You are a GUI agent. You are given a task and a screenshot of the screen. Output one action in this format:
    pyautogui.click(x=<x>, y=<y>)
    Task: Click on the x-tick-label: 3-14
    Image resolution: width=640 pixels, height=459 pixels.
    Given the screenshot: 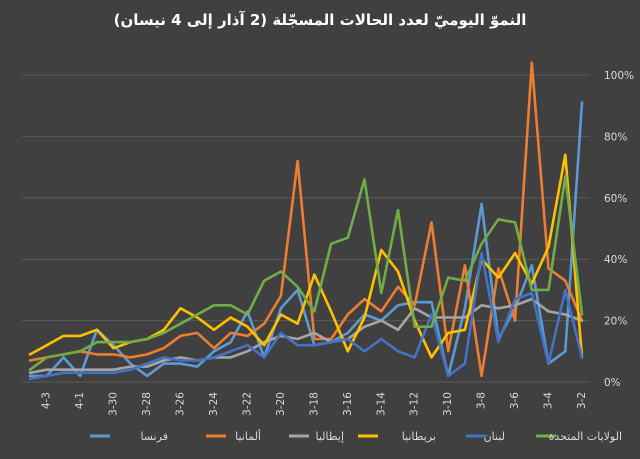 What is the action you would take?
    pyautogui.click(x=381, y=404)
    